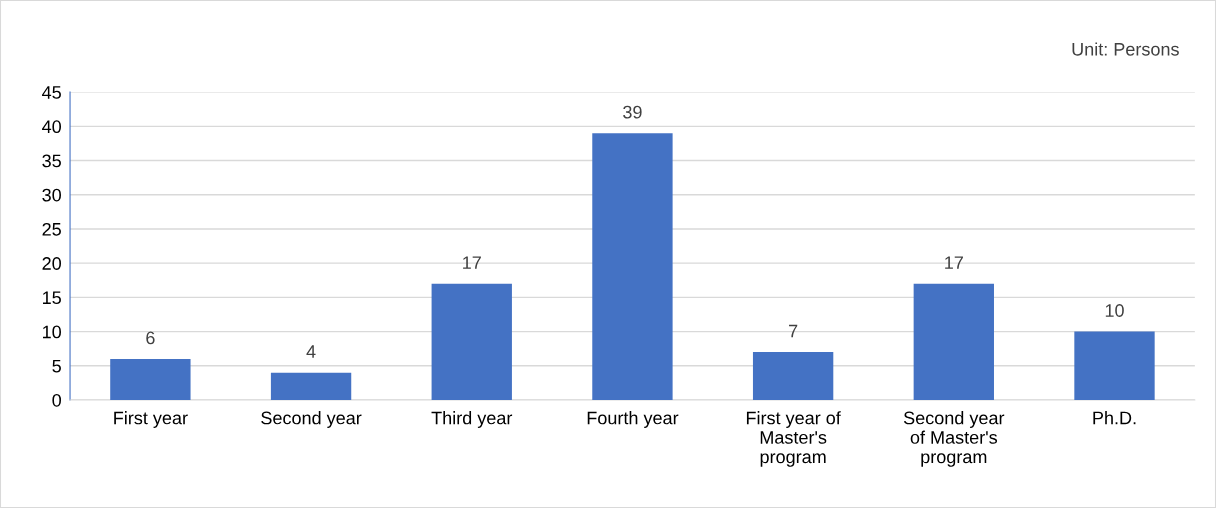 This screenshot has height=508, width=1216. What do you see at coordinates (1114, 418) in the screenshot?
I see `x-tick-label: Ph.D.` at bounding box center [1114, 418].